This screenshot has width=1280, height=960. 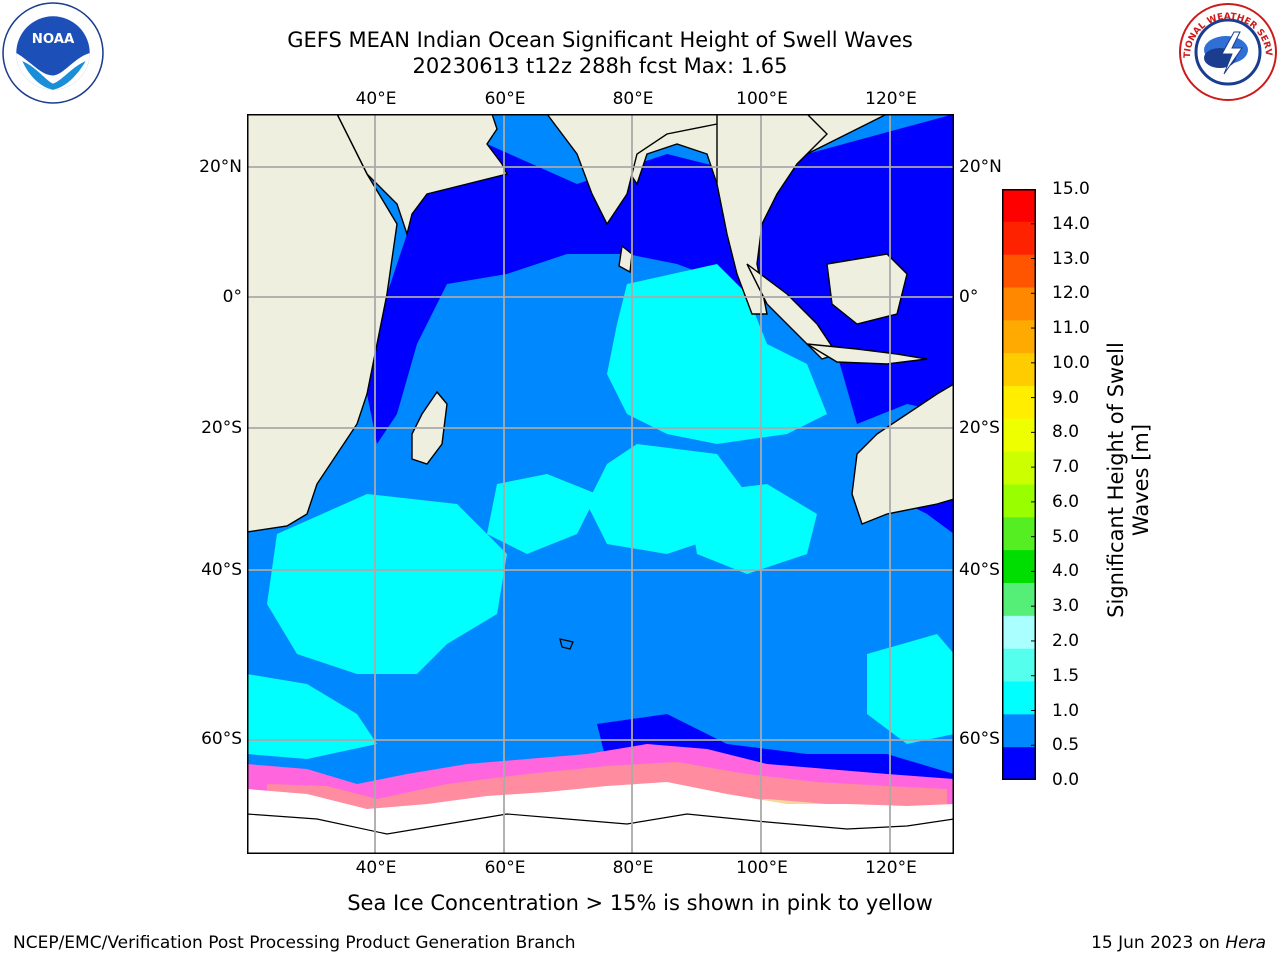 I want to click on footer-machine: Hera, so click(x=1245, y=943).